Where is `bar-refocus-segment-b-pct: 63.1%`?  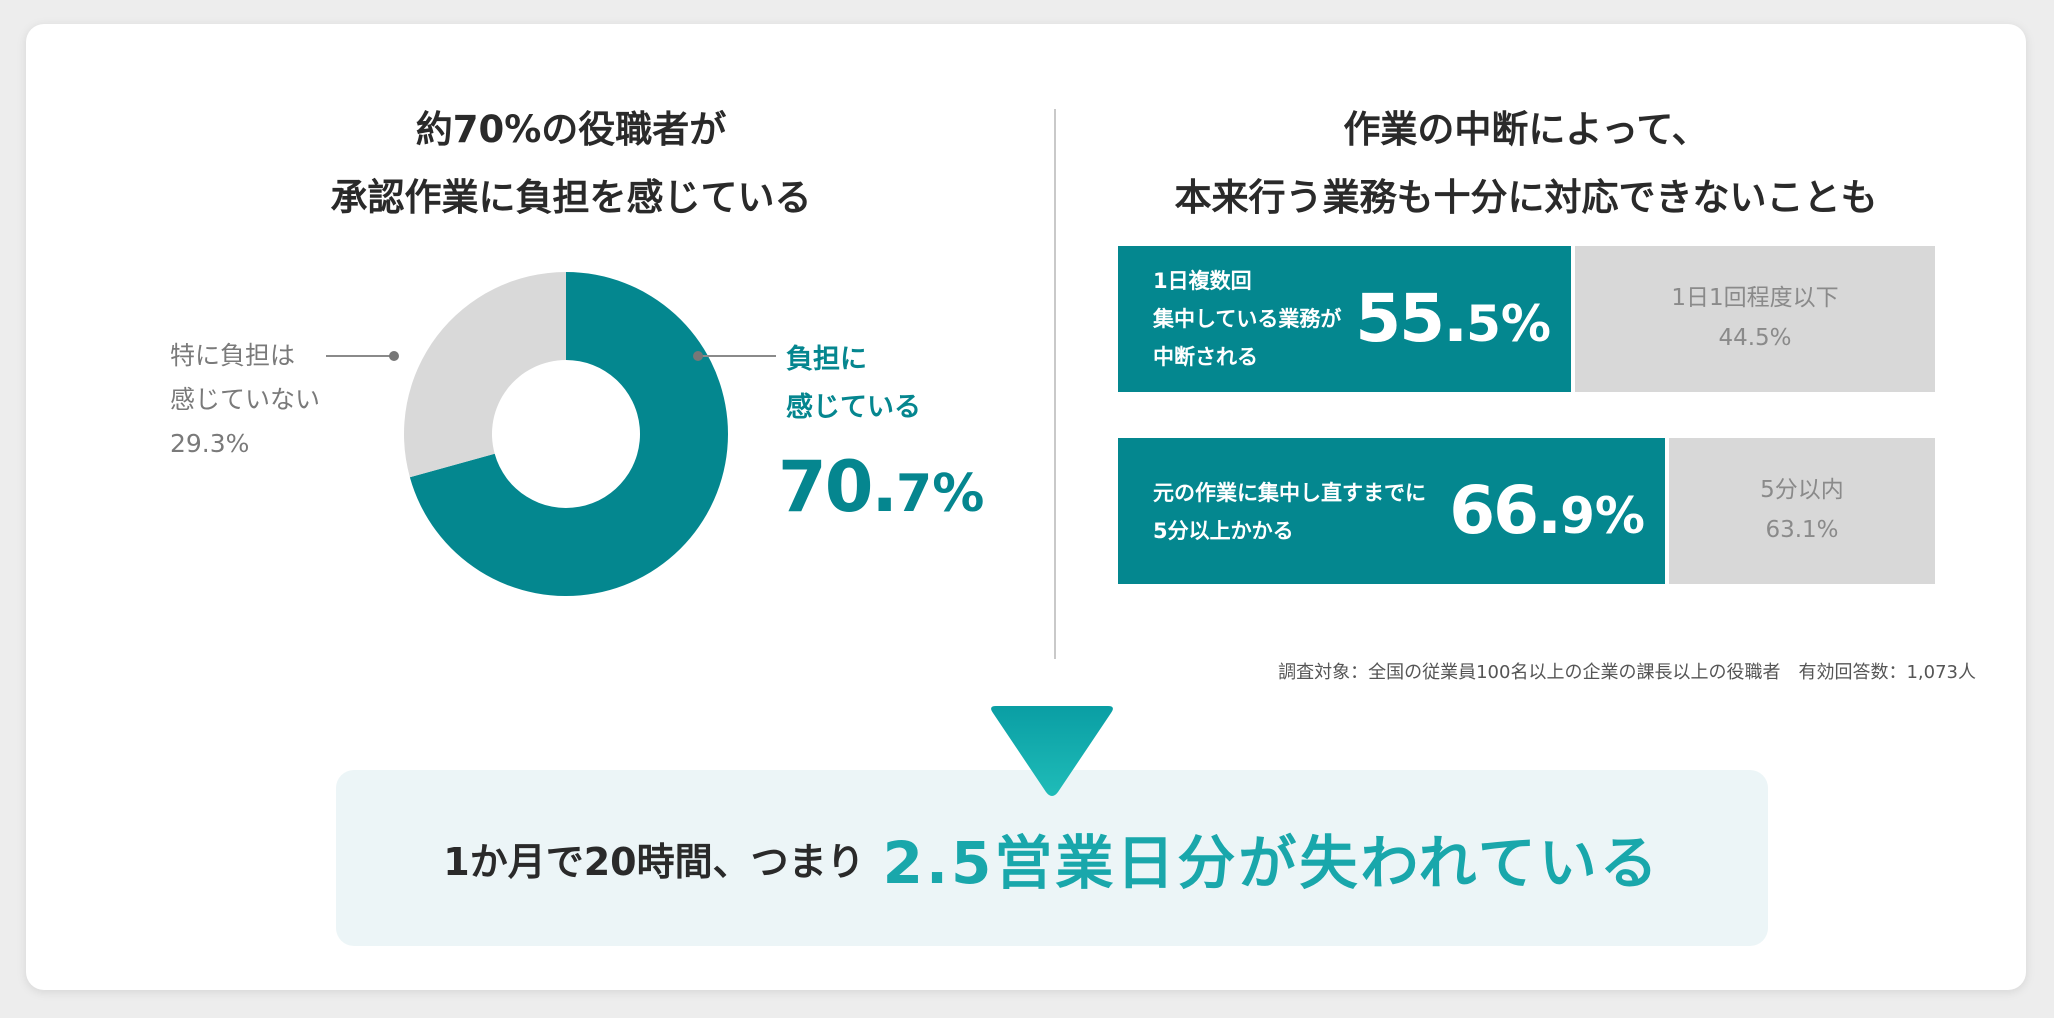
bar-refocus-segment-b-pct: 63.1% is located at coordinates (1802, 530).